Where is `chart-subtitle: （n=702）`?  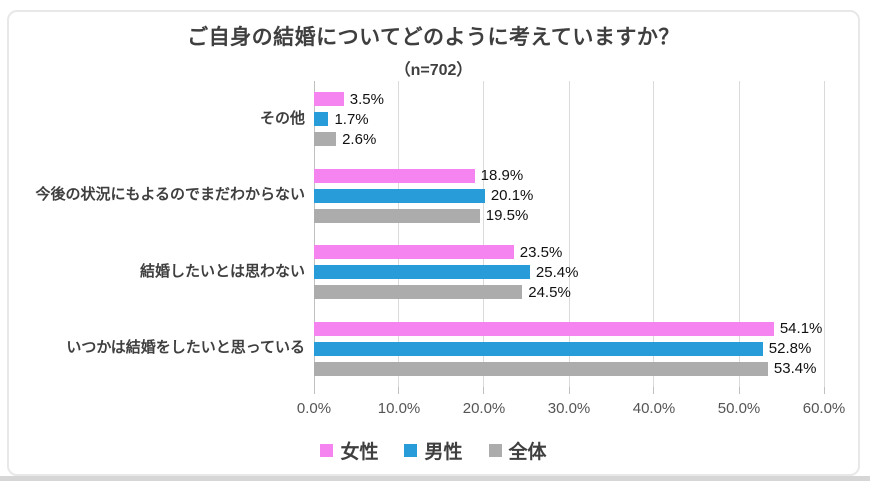
chart-subtitle: （n=702） is located at coordinates (433, 70).